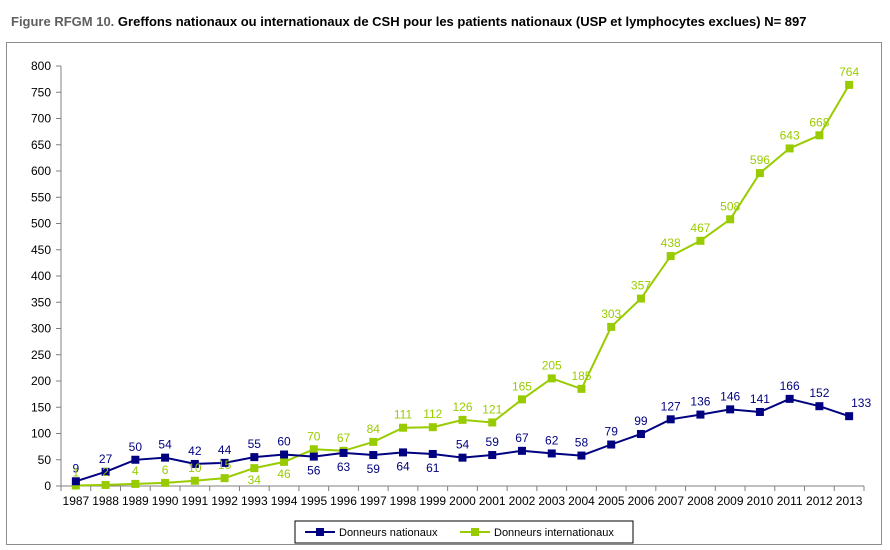  I want to click on figure-prefix: Figure RFGM 10., so click(63, 21).